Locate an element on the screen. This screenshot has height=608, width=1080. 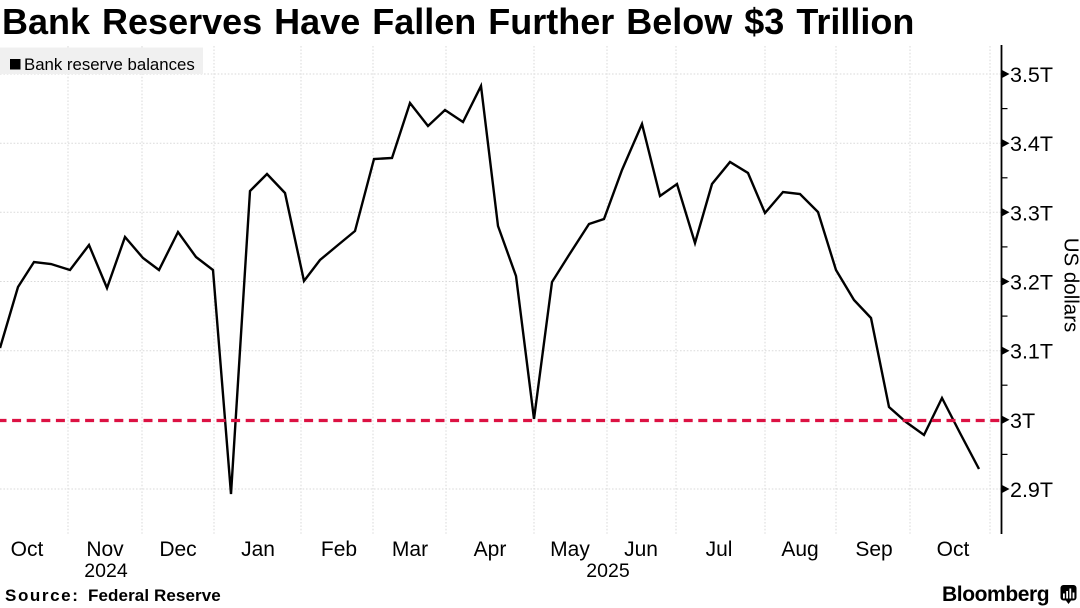
svg-text: 2.9T is located at coordinates (1031, 490).